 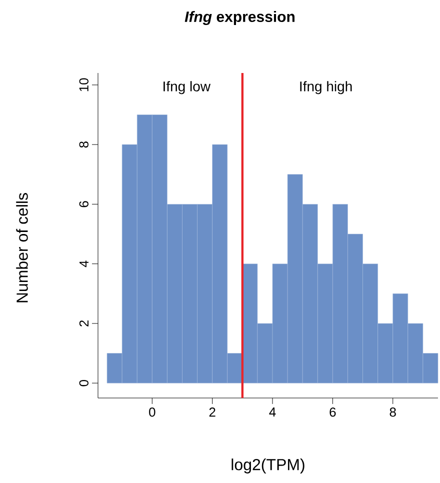 I want to click on x-tick-label: 6, so click(x=333, y=412).